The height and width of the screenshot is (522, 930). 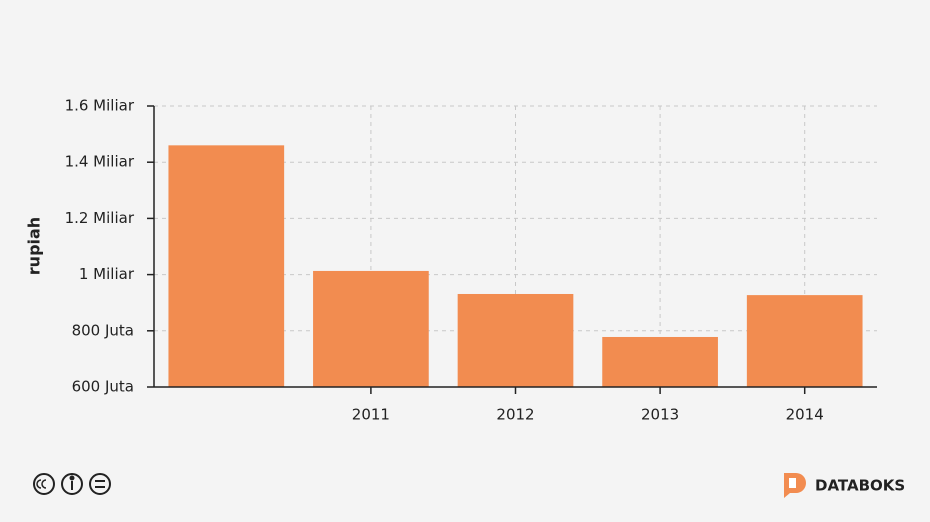 What do you see at coordinates (100, 162) in the screenshot?
I see `y-tick-label: 1.4 Miliar` at bounding box center [100, 162].